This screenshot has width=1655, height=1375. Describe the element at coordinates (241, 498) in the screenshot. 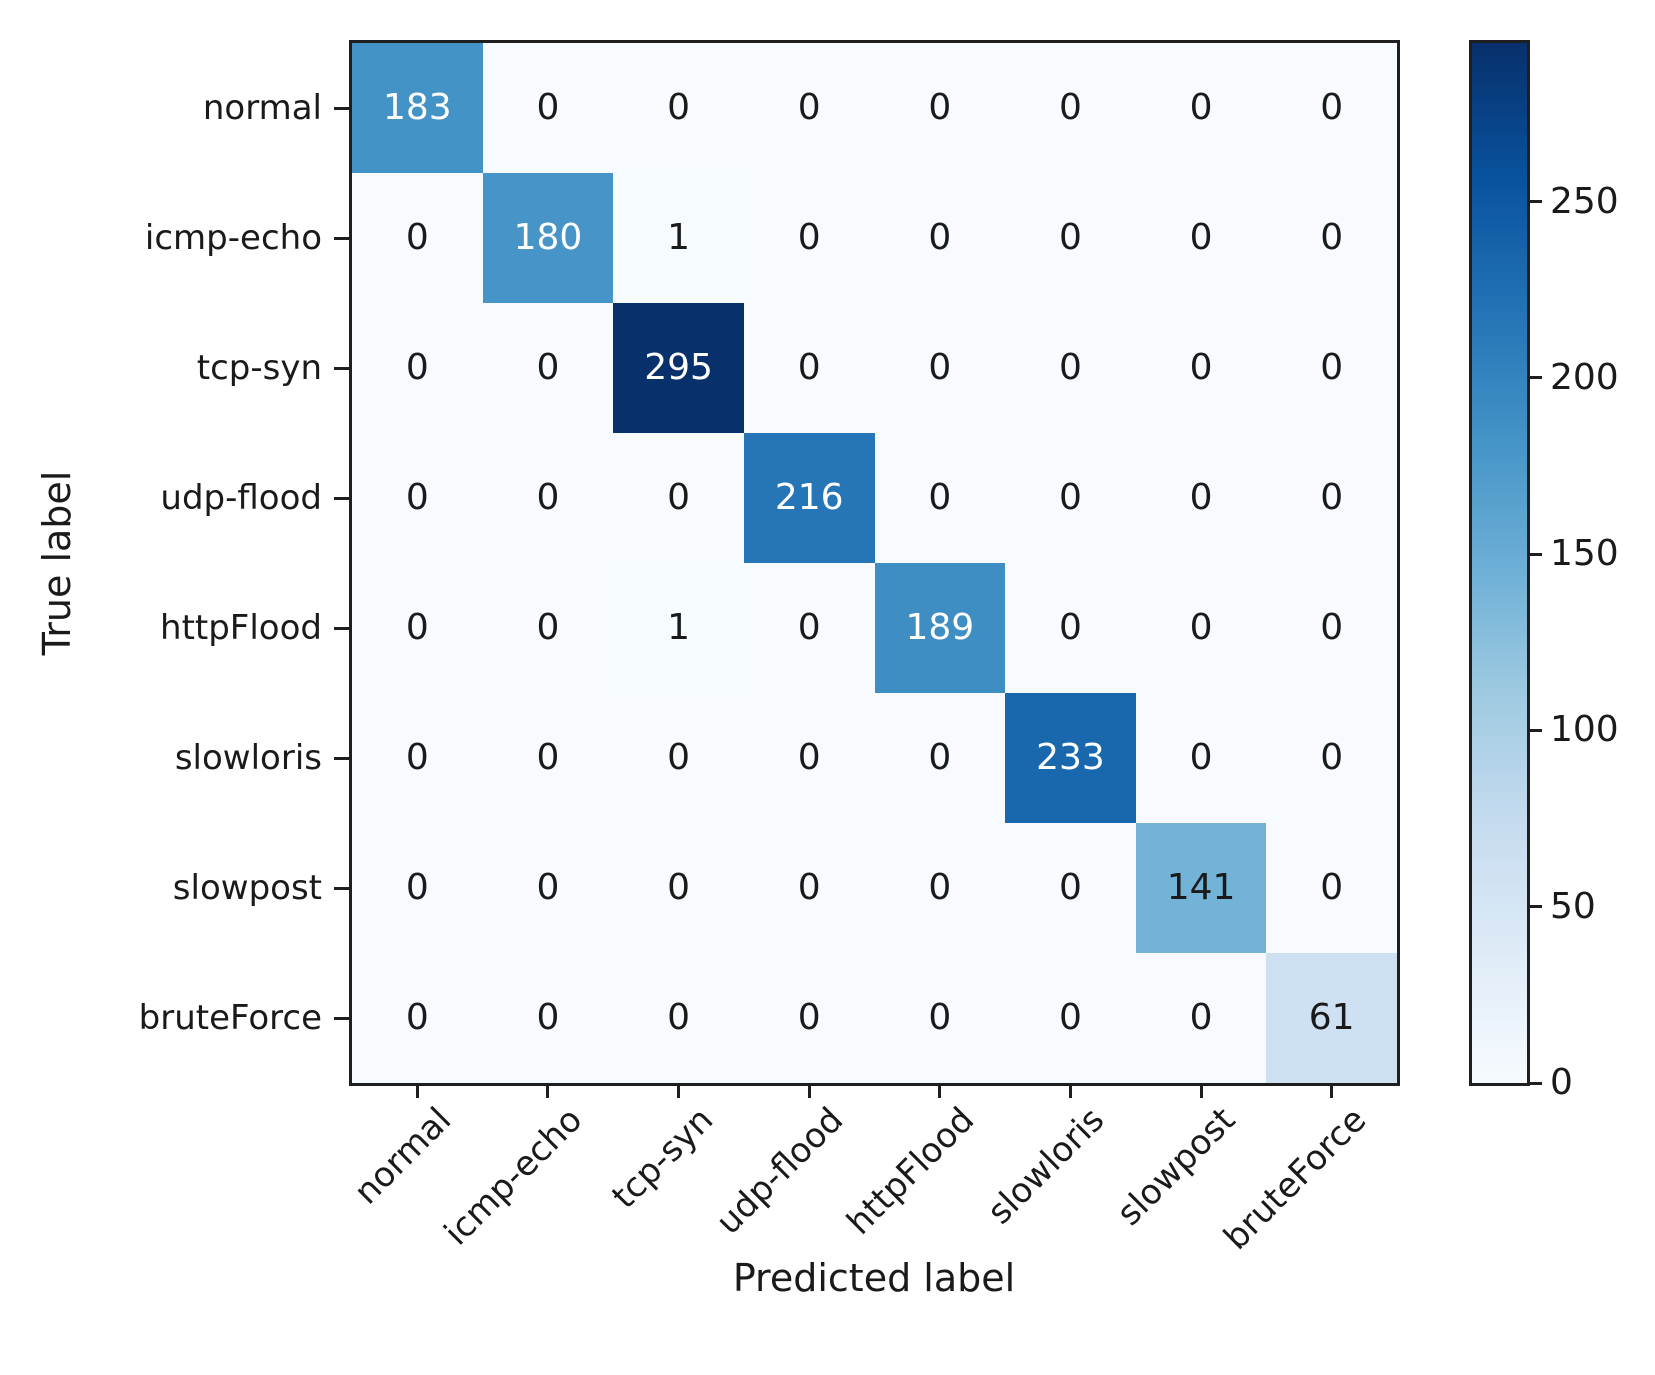

I see `y-tick-label: udp-flood` at that location.